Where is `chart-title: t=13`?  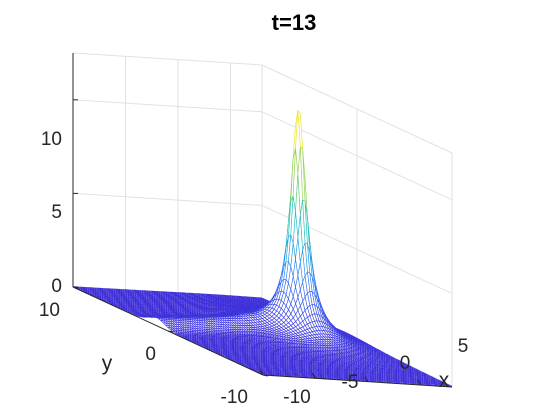
chart-title: t=13 is located at coordinates (294, 22).